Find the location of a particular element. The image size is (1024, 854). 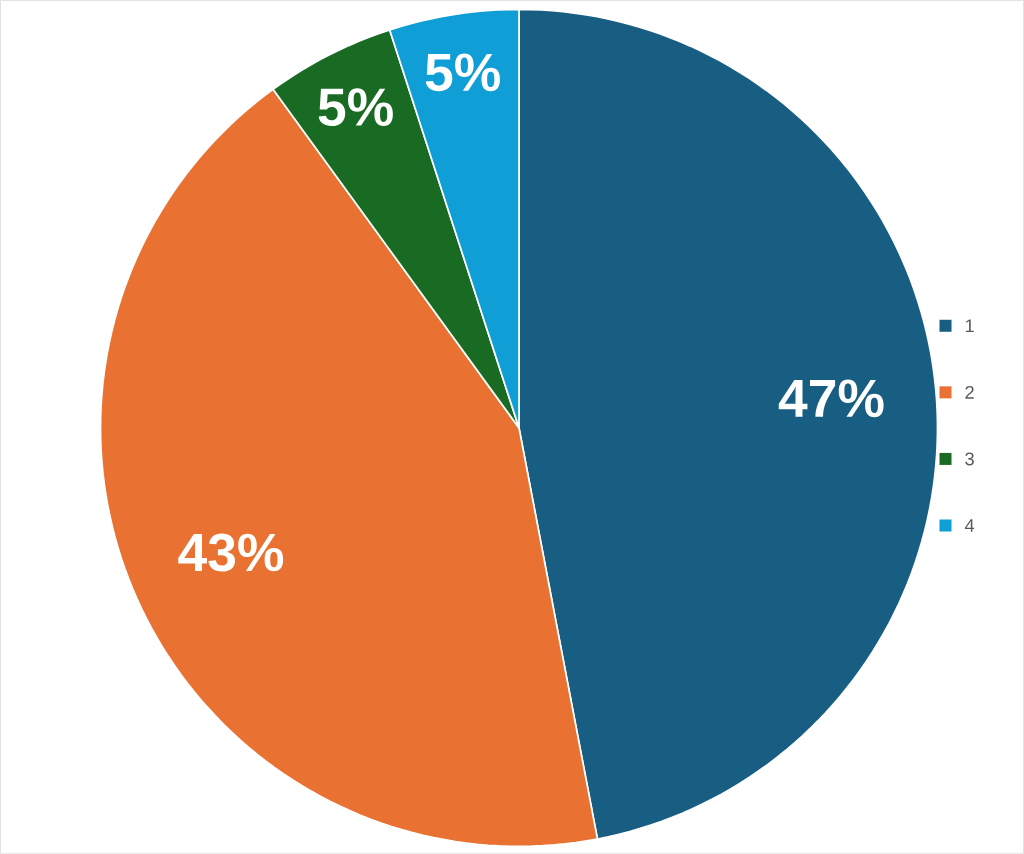

legend-label: 4 is located at coordinates (969, 525).